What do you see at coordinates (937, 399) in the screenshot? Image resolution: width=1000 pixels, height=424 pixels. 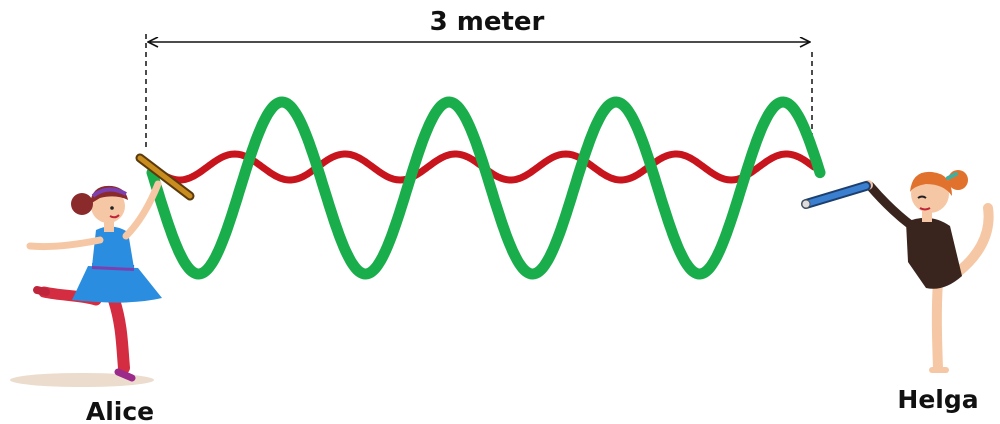 I see `person-name-helga: Helga` at bounding box center [937, 399].